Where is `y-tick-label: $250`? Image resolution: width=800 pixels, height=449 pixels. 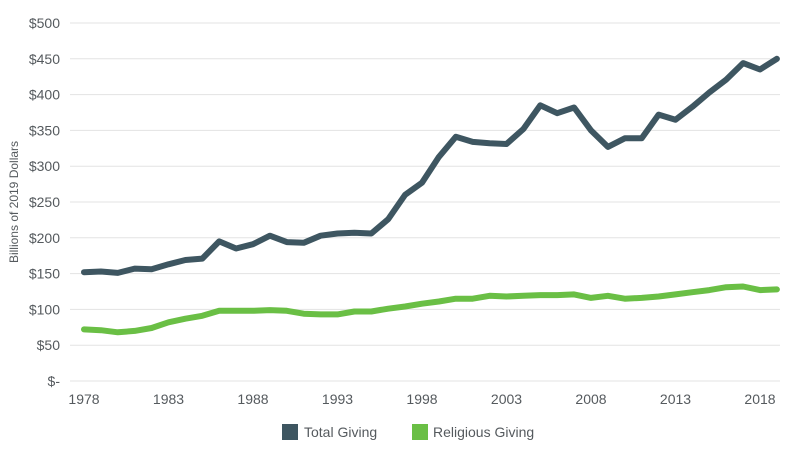
y-tick-label: $250 is located at coordinates (44, 202).